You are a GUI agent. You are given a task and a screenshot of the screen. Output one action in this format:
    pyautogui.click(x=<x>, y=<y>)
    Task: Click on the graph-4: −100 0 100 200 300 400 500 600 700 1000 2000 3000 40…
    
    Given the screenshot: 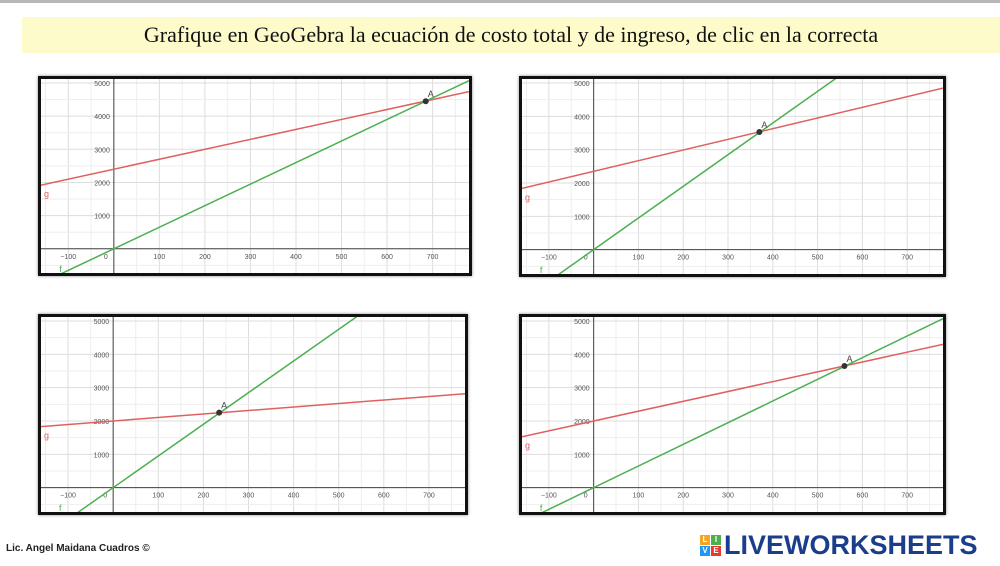 What is the action you would take?
    pyautogui.click(x=732, y=414)
    